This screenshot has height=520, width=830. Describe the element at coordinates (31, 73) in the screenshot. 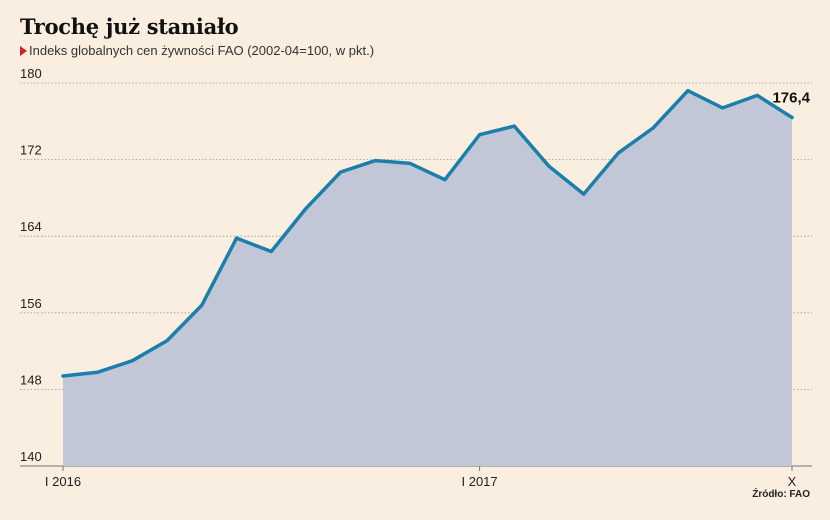

I see `y-tick-label: 180` at that location.